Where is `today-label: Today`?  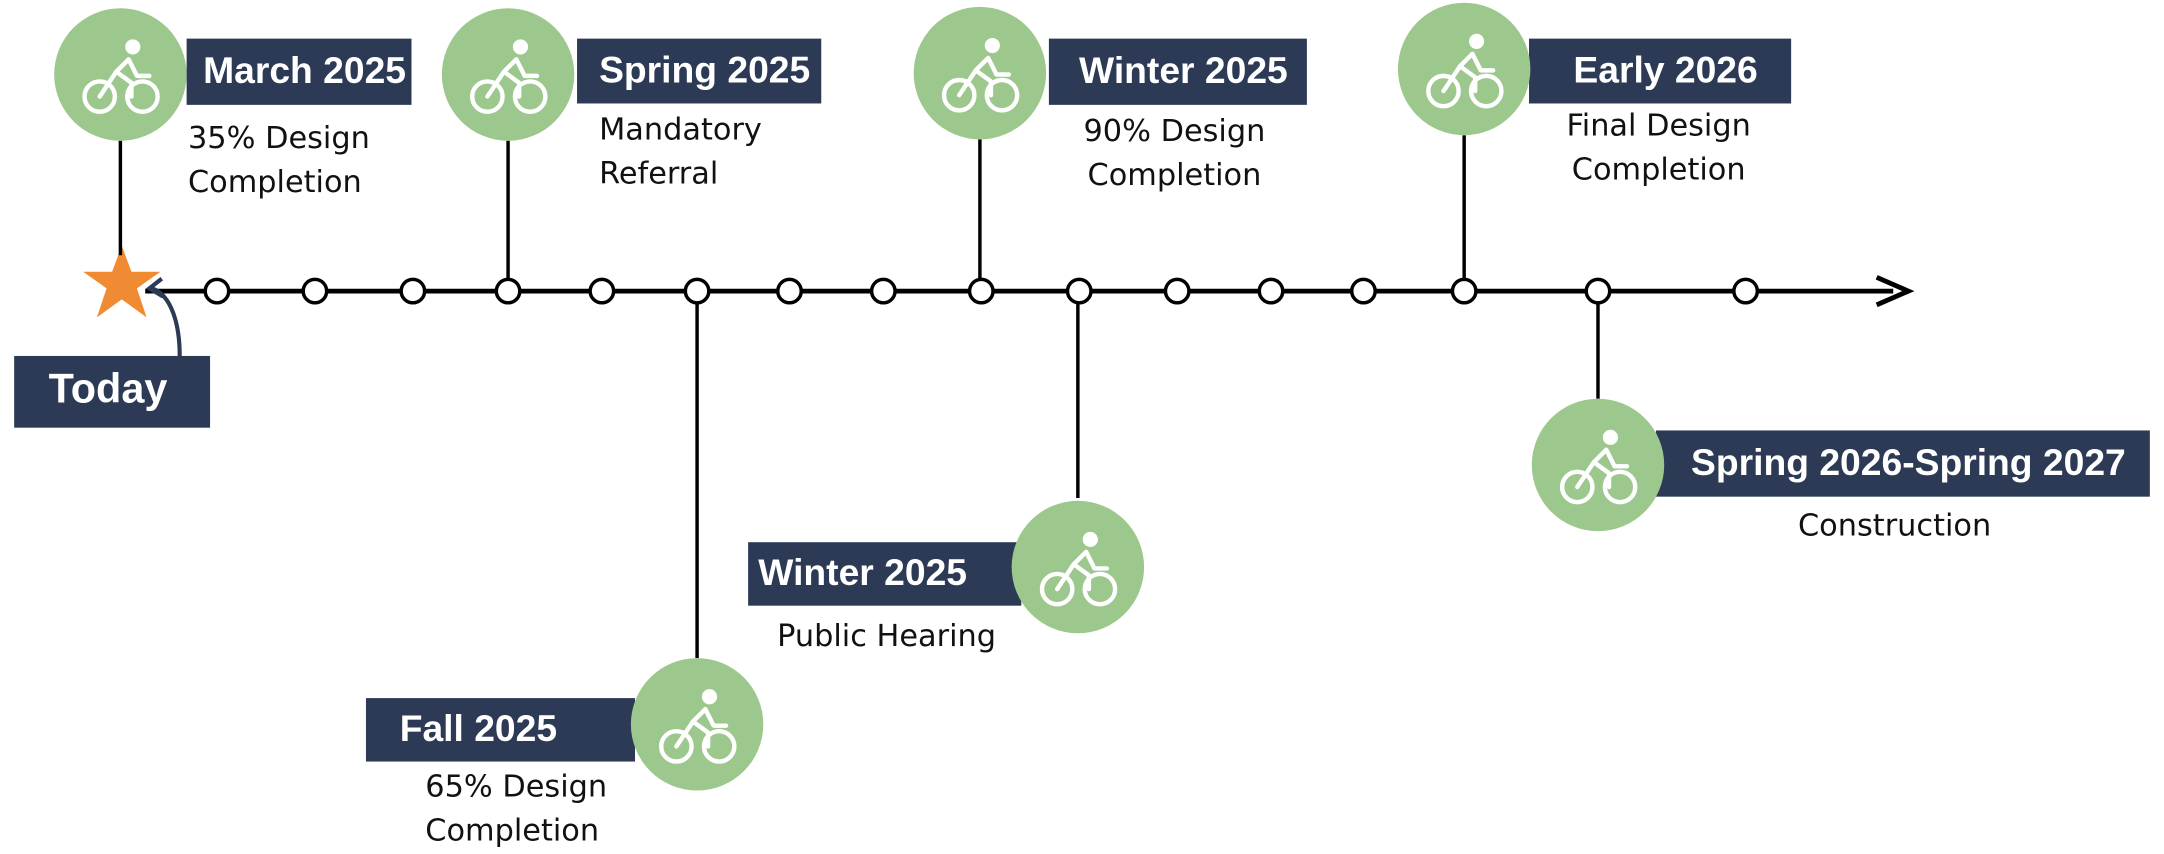
today-label: Today is located at coordinates (108, 389).